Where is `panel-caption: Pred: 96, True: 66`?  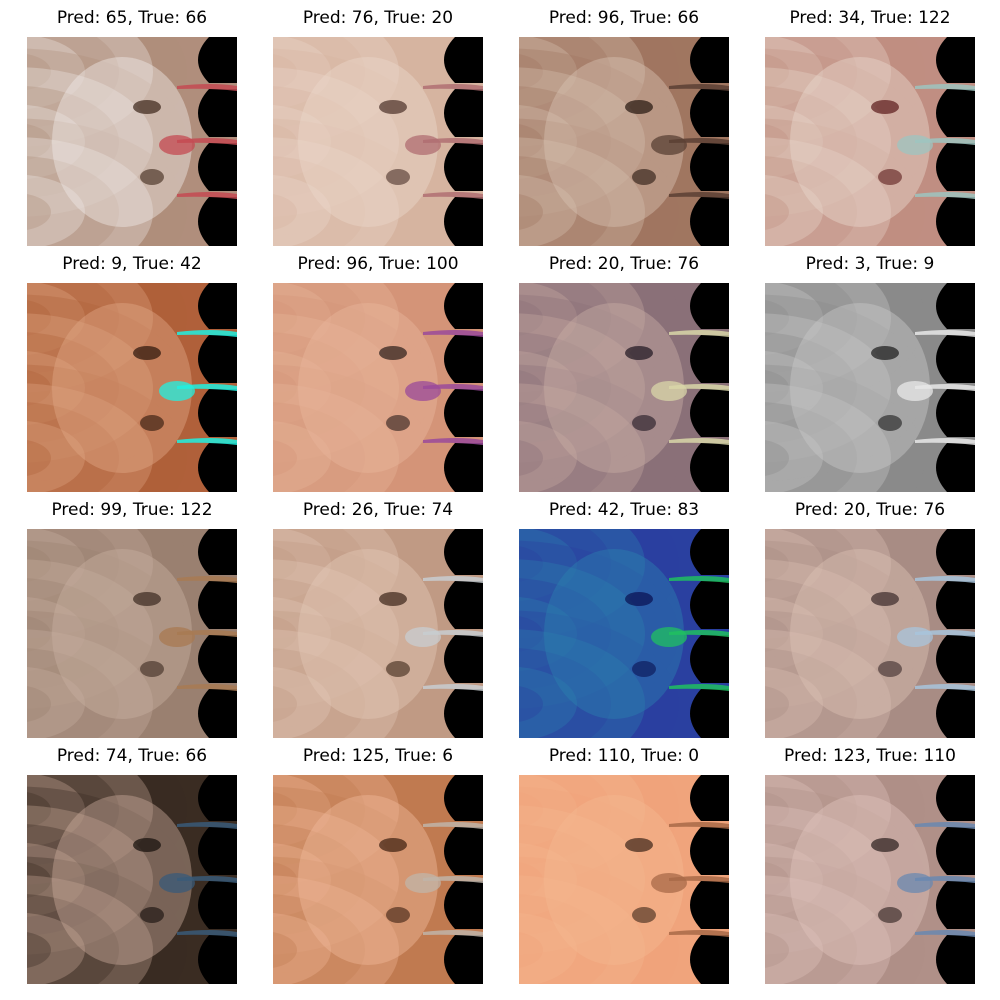 panel-caption: Pred: 96, True: 66 is located at coordinates (624, 18).